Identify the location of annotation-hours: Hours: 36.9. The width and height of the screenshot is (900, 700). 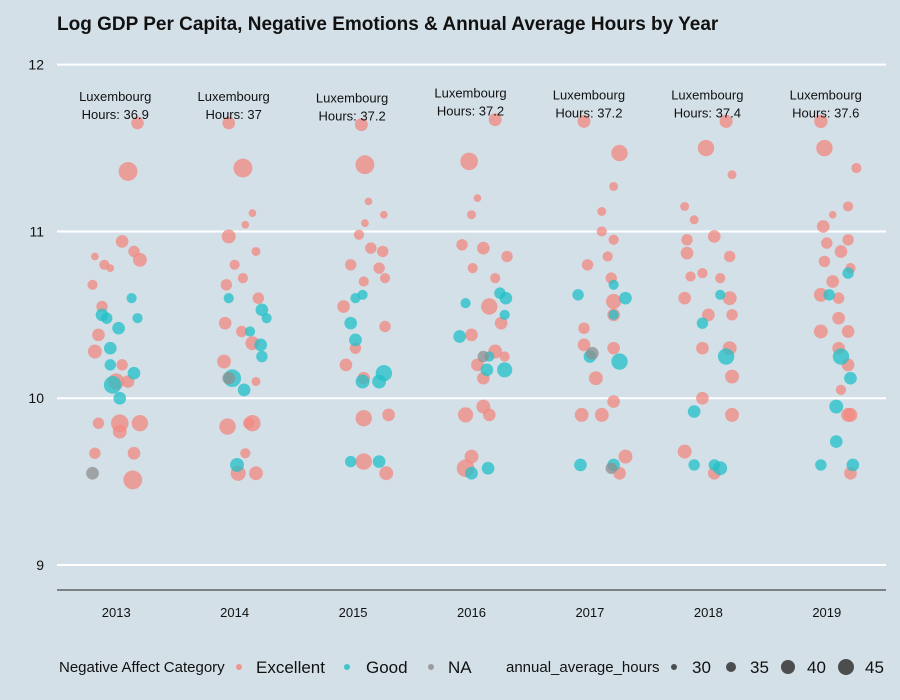
(115, 114).